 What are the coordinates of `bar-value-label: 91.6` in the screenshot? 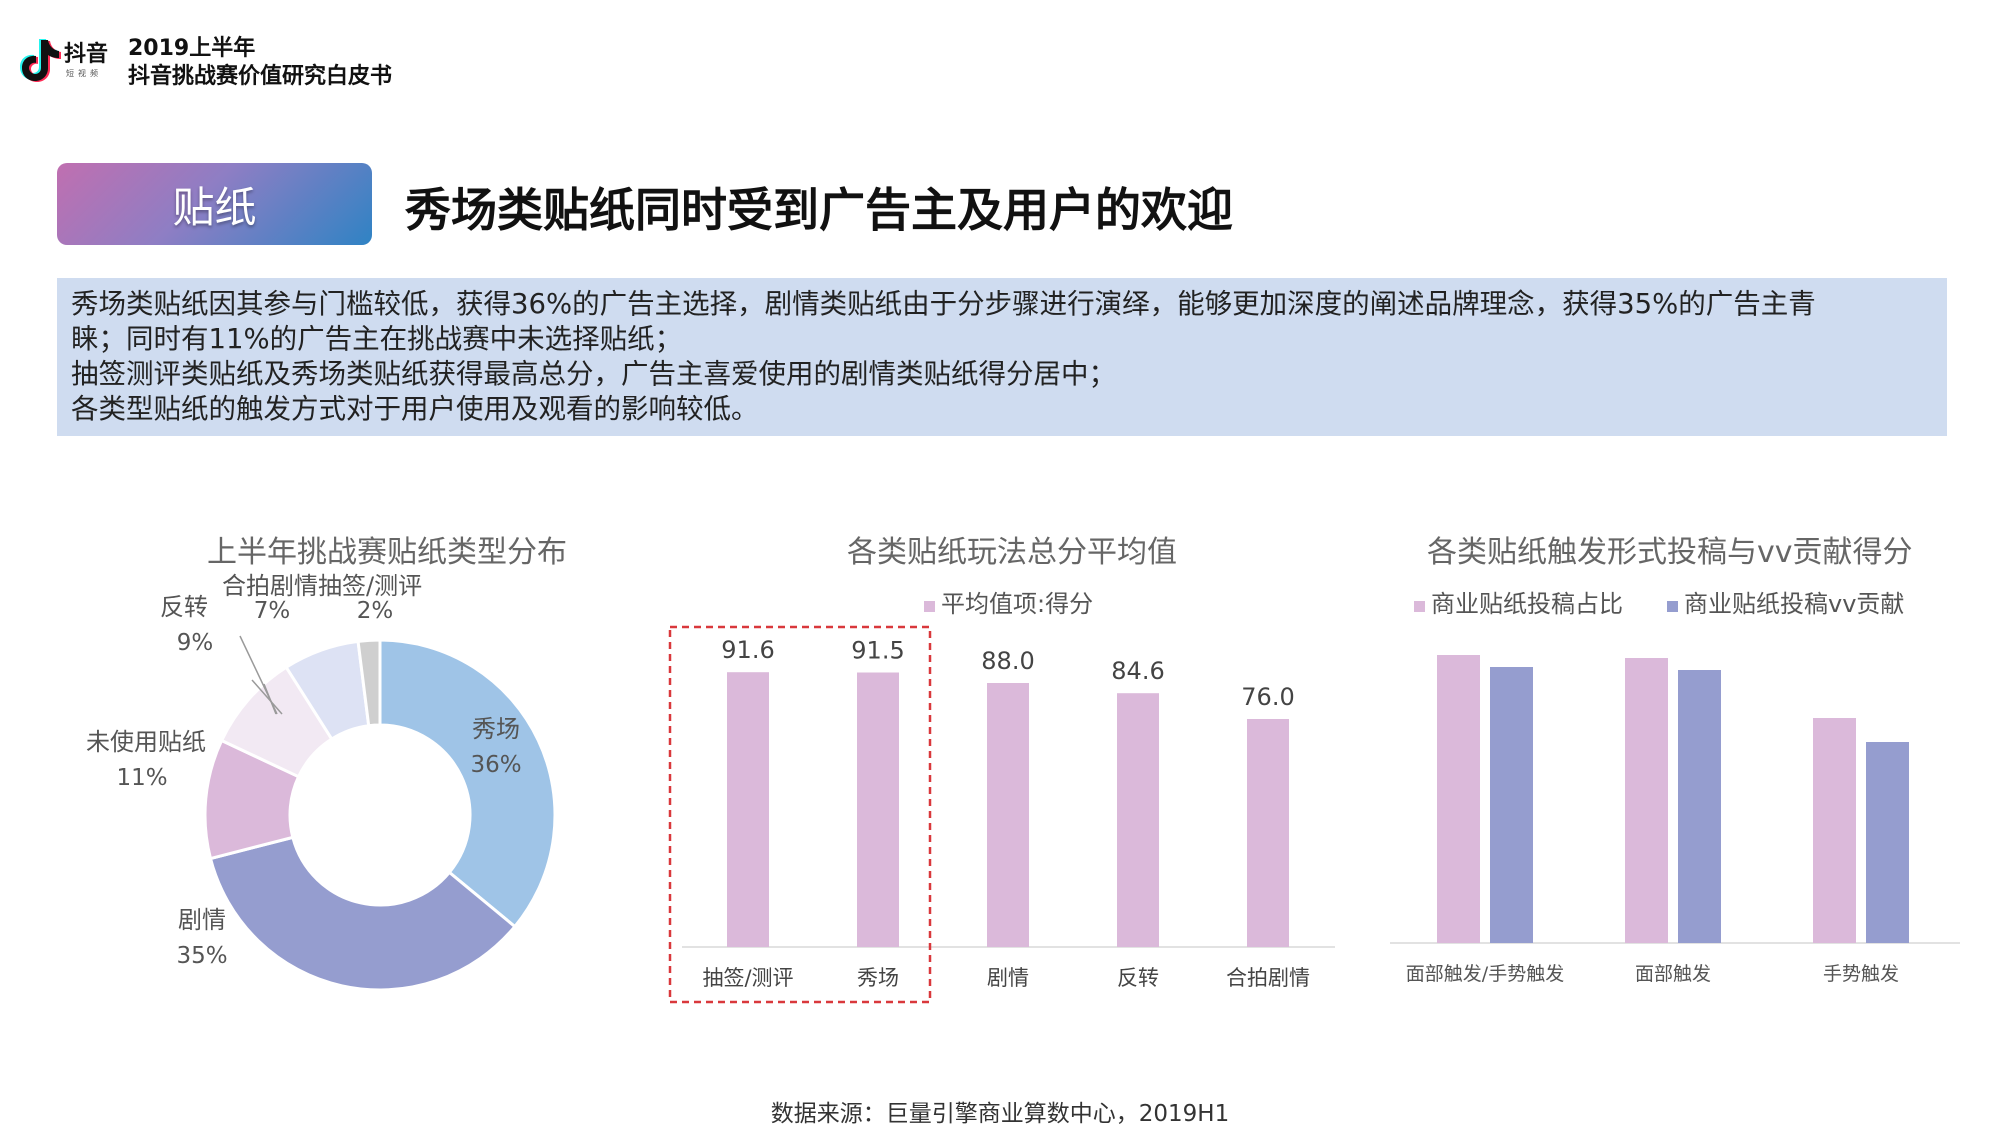 It's located at (747, 650).